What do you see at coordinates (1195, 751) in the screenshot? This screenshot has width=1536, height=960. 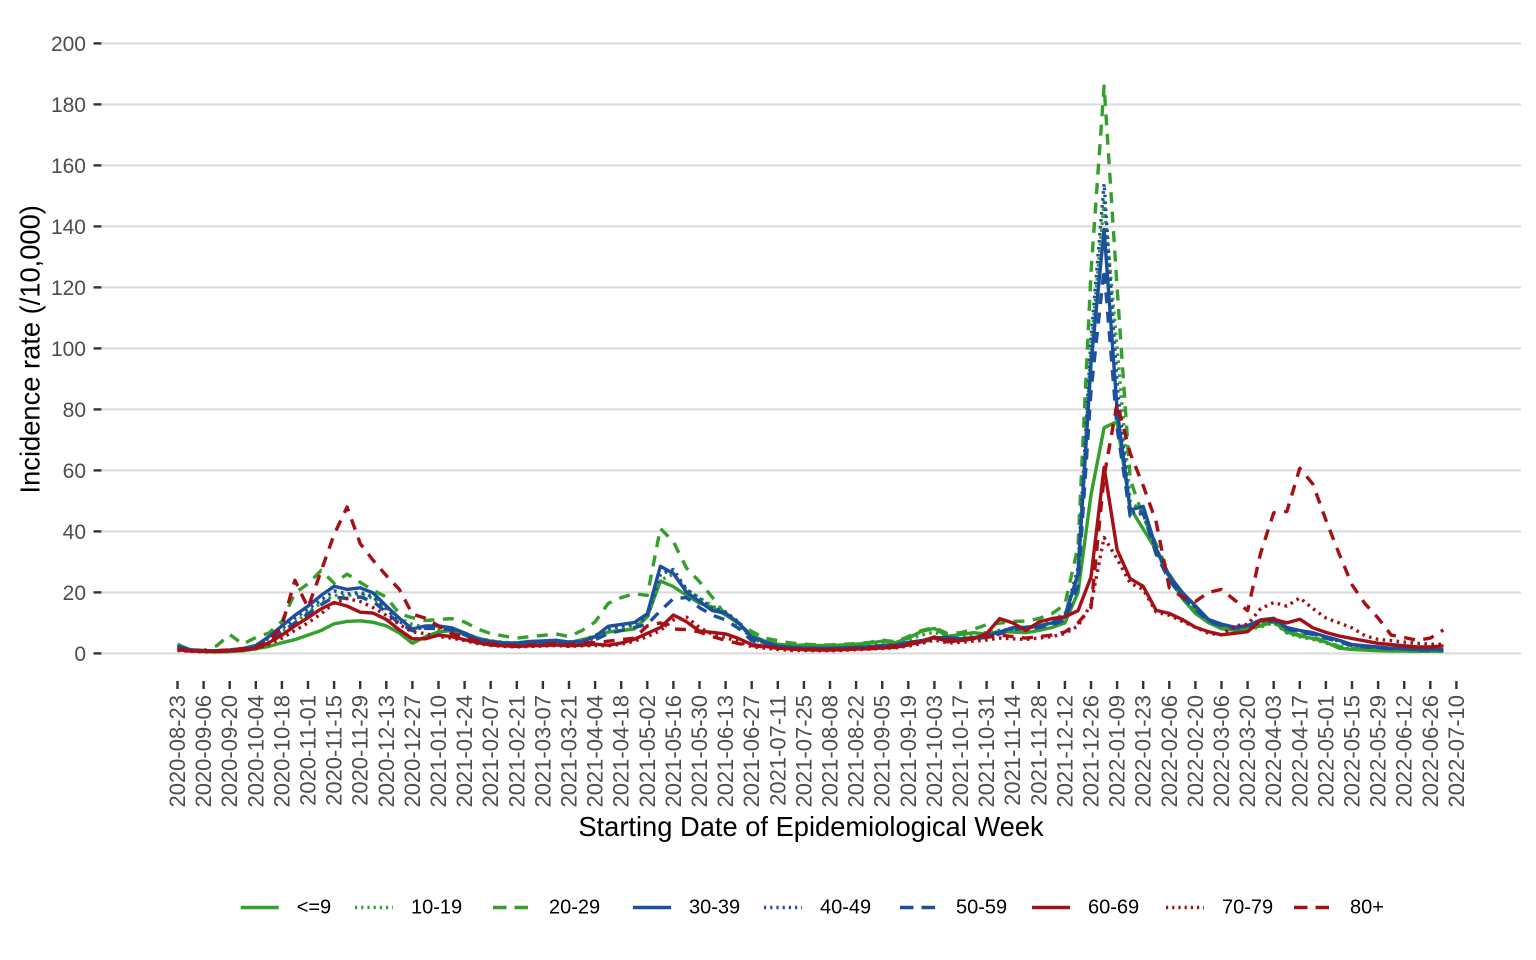 I see `svg-text: 2022-02-20` at bounding box center [1195, 751].